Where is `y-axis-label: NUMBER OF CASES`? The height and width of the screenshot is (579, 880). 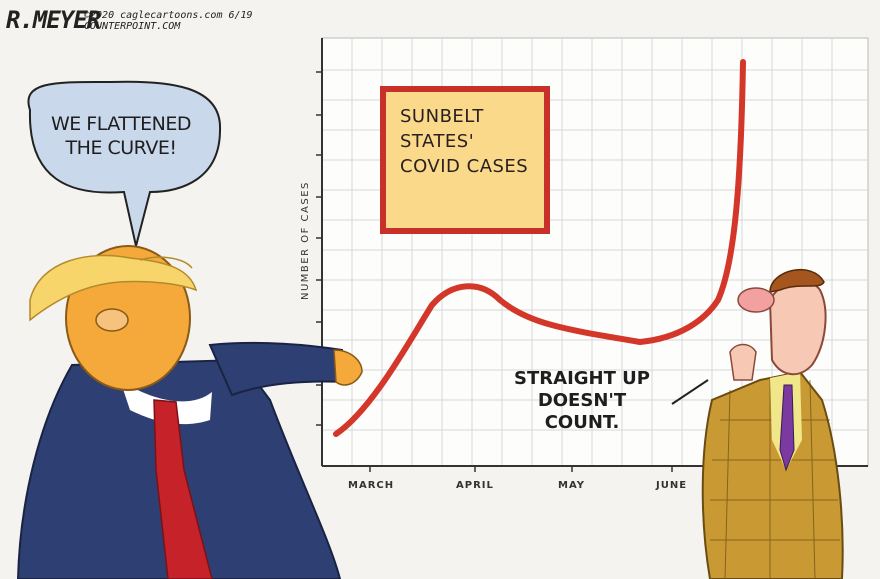 y-axis-label: NUMBER OF CASES is located at coordinates (305, 240).